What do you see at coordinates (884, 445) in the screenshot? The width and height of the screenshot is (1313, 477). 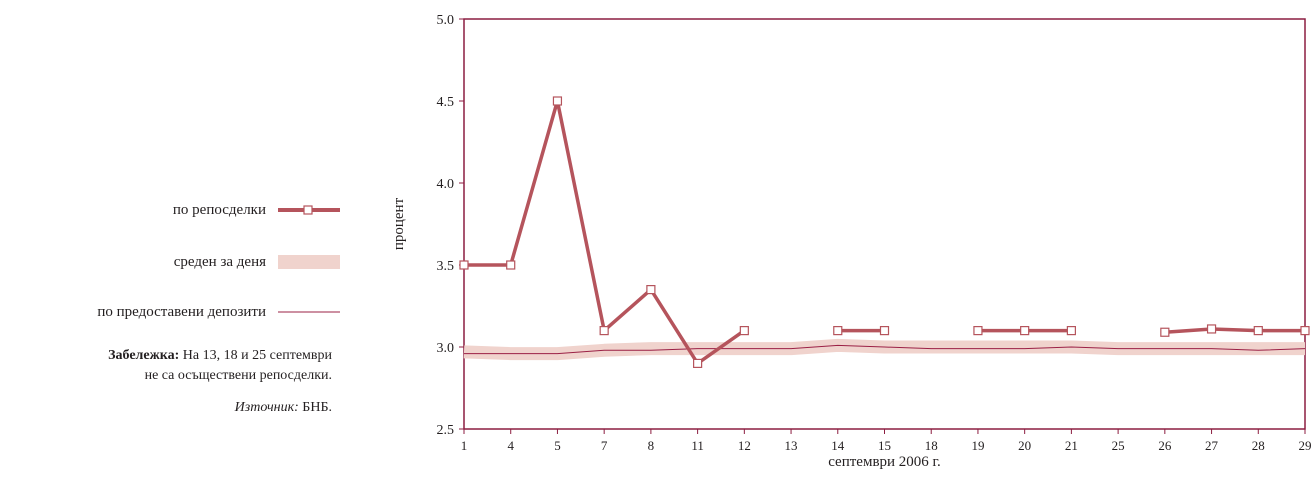 I see `x-tick-label: 15` at bounding box center [884, 445].